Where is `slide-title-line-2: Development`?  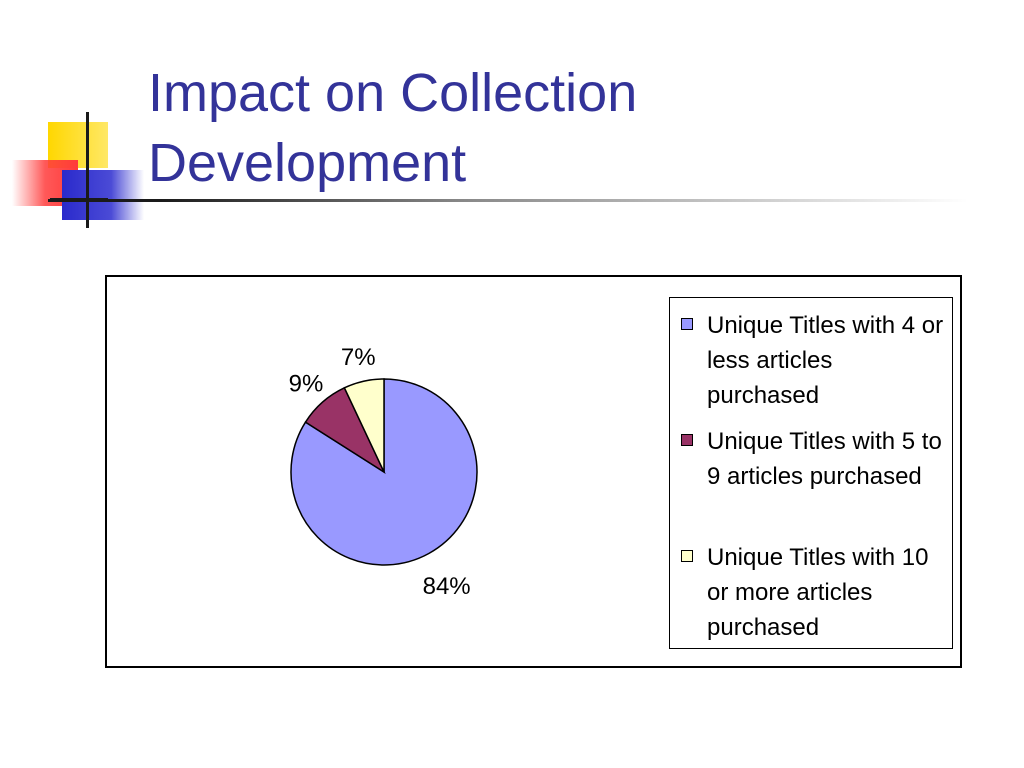
slide-title-line-2: Development is located at coordinates (307, 163).